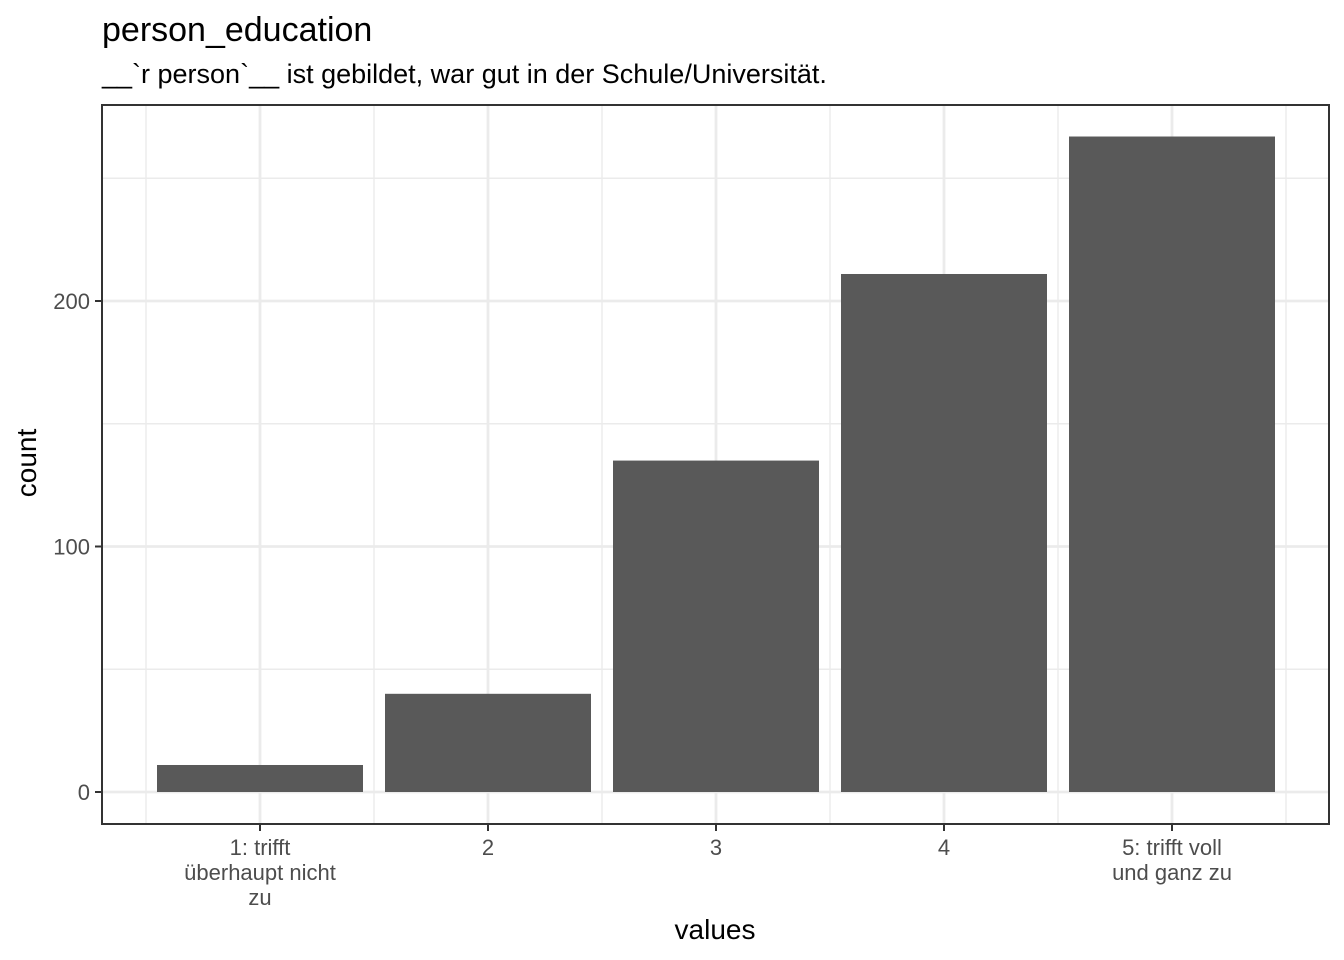 The height and width of the screenshot is (960, 1344). What do you see at coordinates (488, 847) in the screenshot?
I see `x-tick-label: 2` at bounding box center [488, 847].